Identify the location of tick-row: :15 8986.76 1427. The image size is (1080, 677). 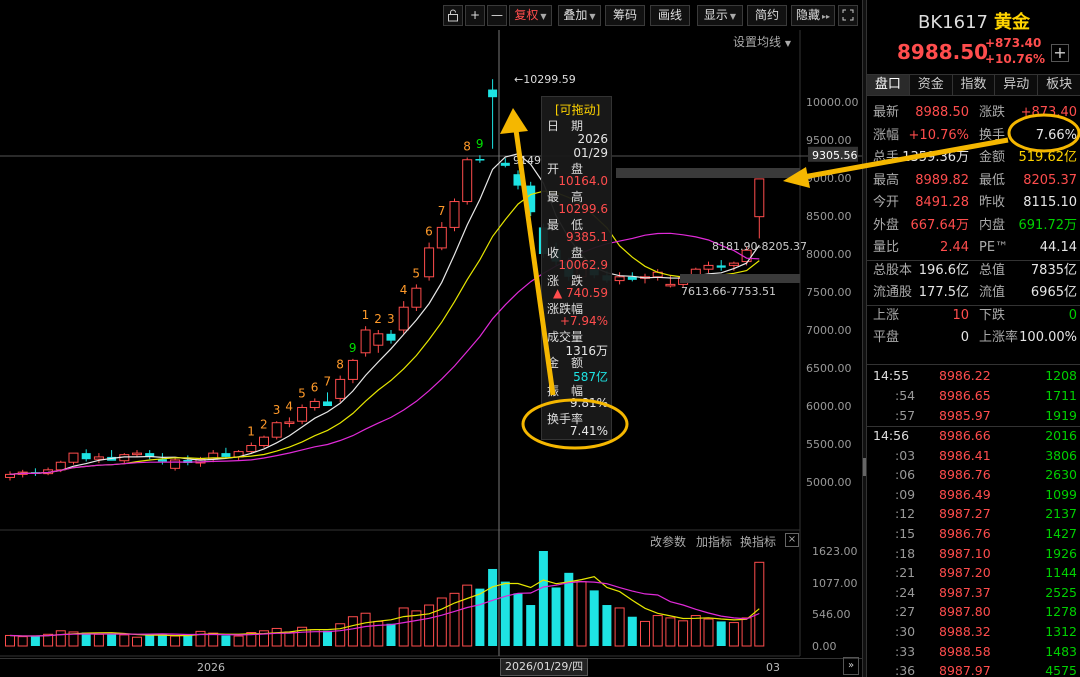
(973, 534).